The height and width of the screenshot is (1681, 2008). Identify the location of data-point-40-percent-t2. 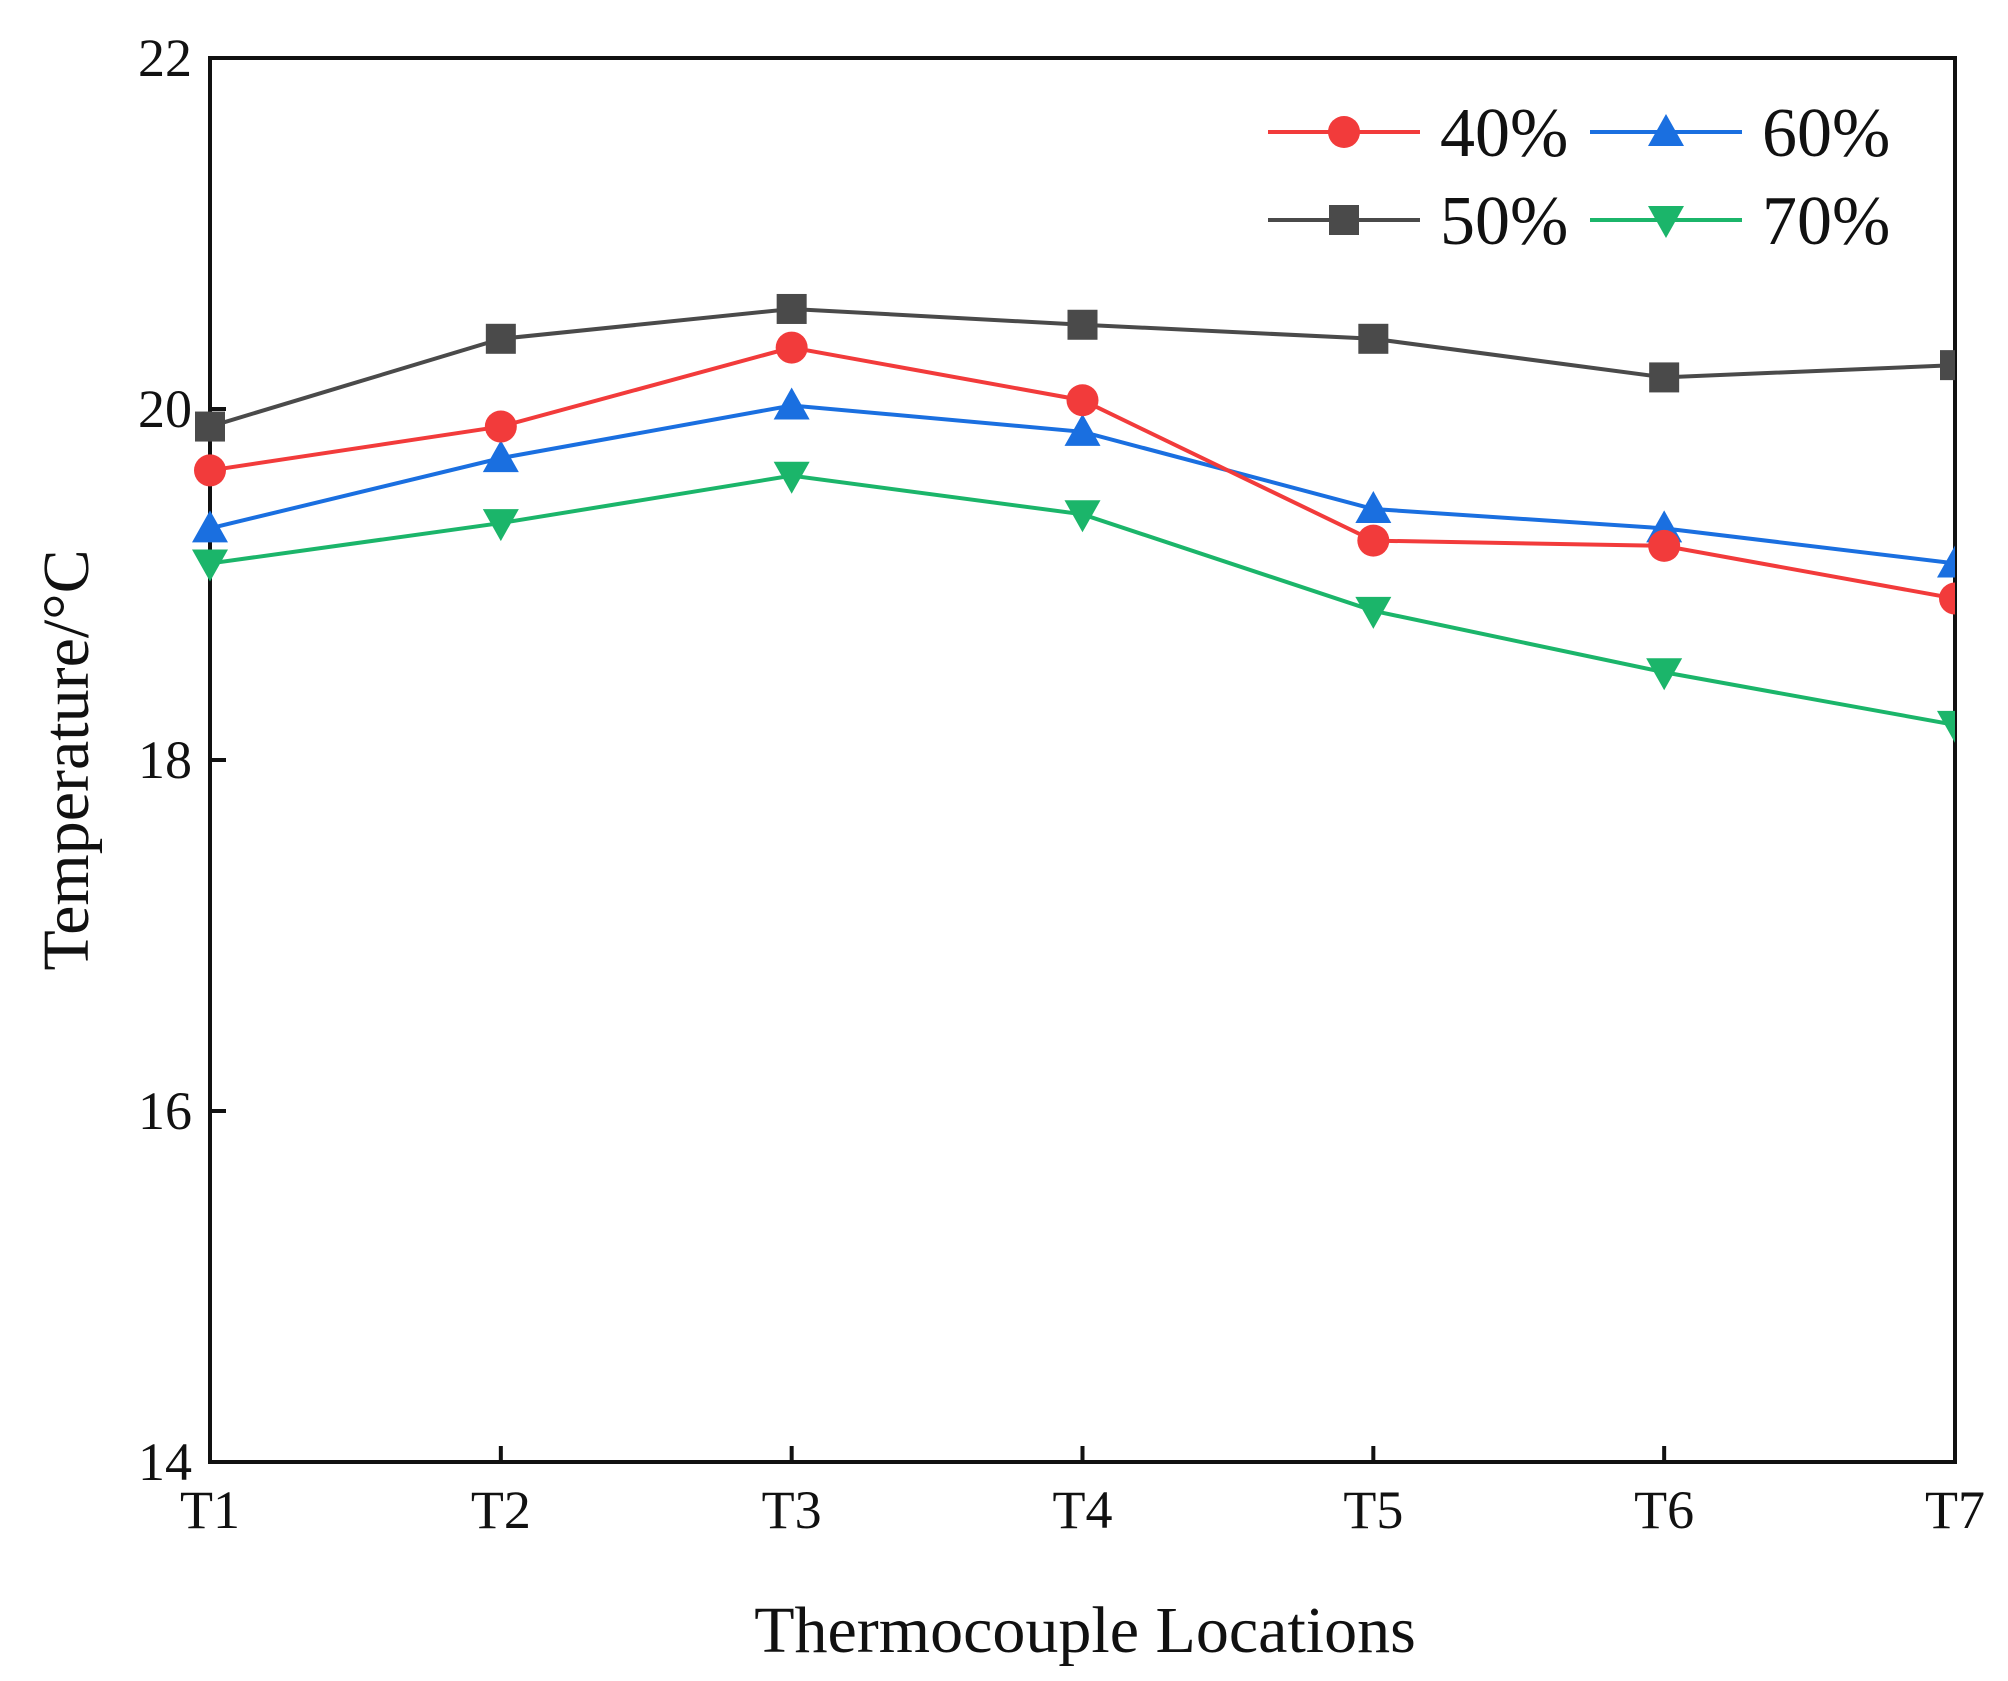
(500, 426).